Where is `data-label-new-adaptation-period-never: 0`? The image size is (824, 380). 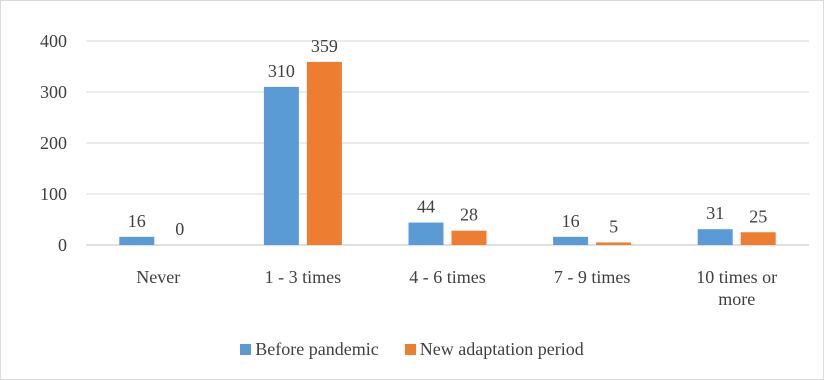
data-label-new-adaptation-period-never: 0 is located at coordinates (179, 229).